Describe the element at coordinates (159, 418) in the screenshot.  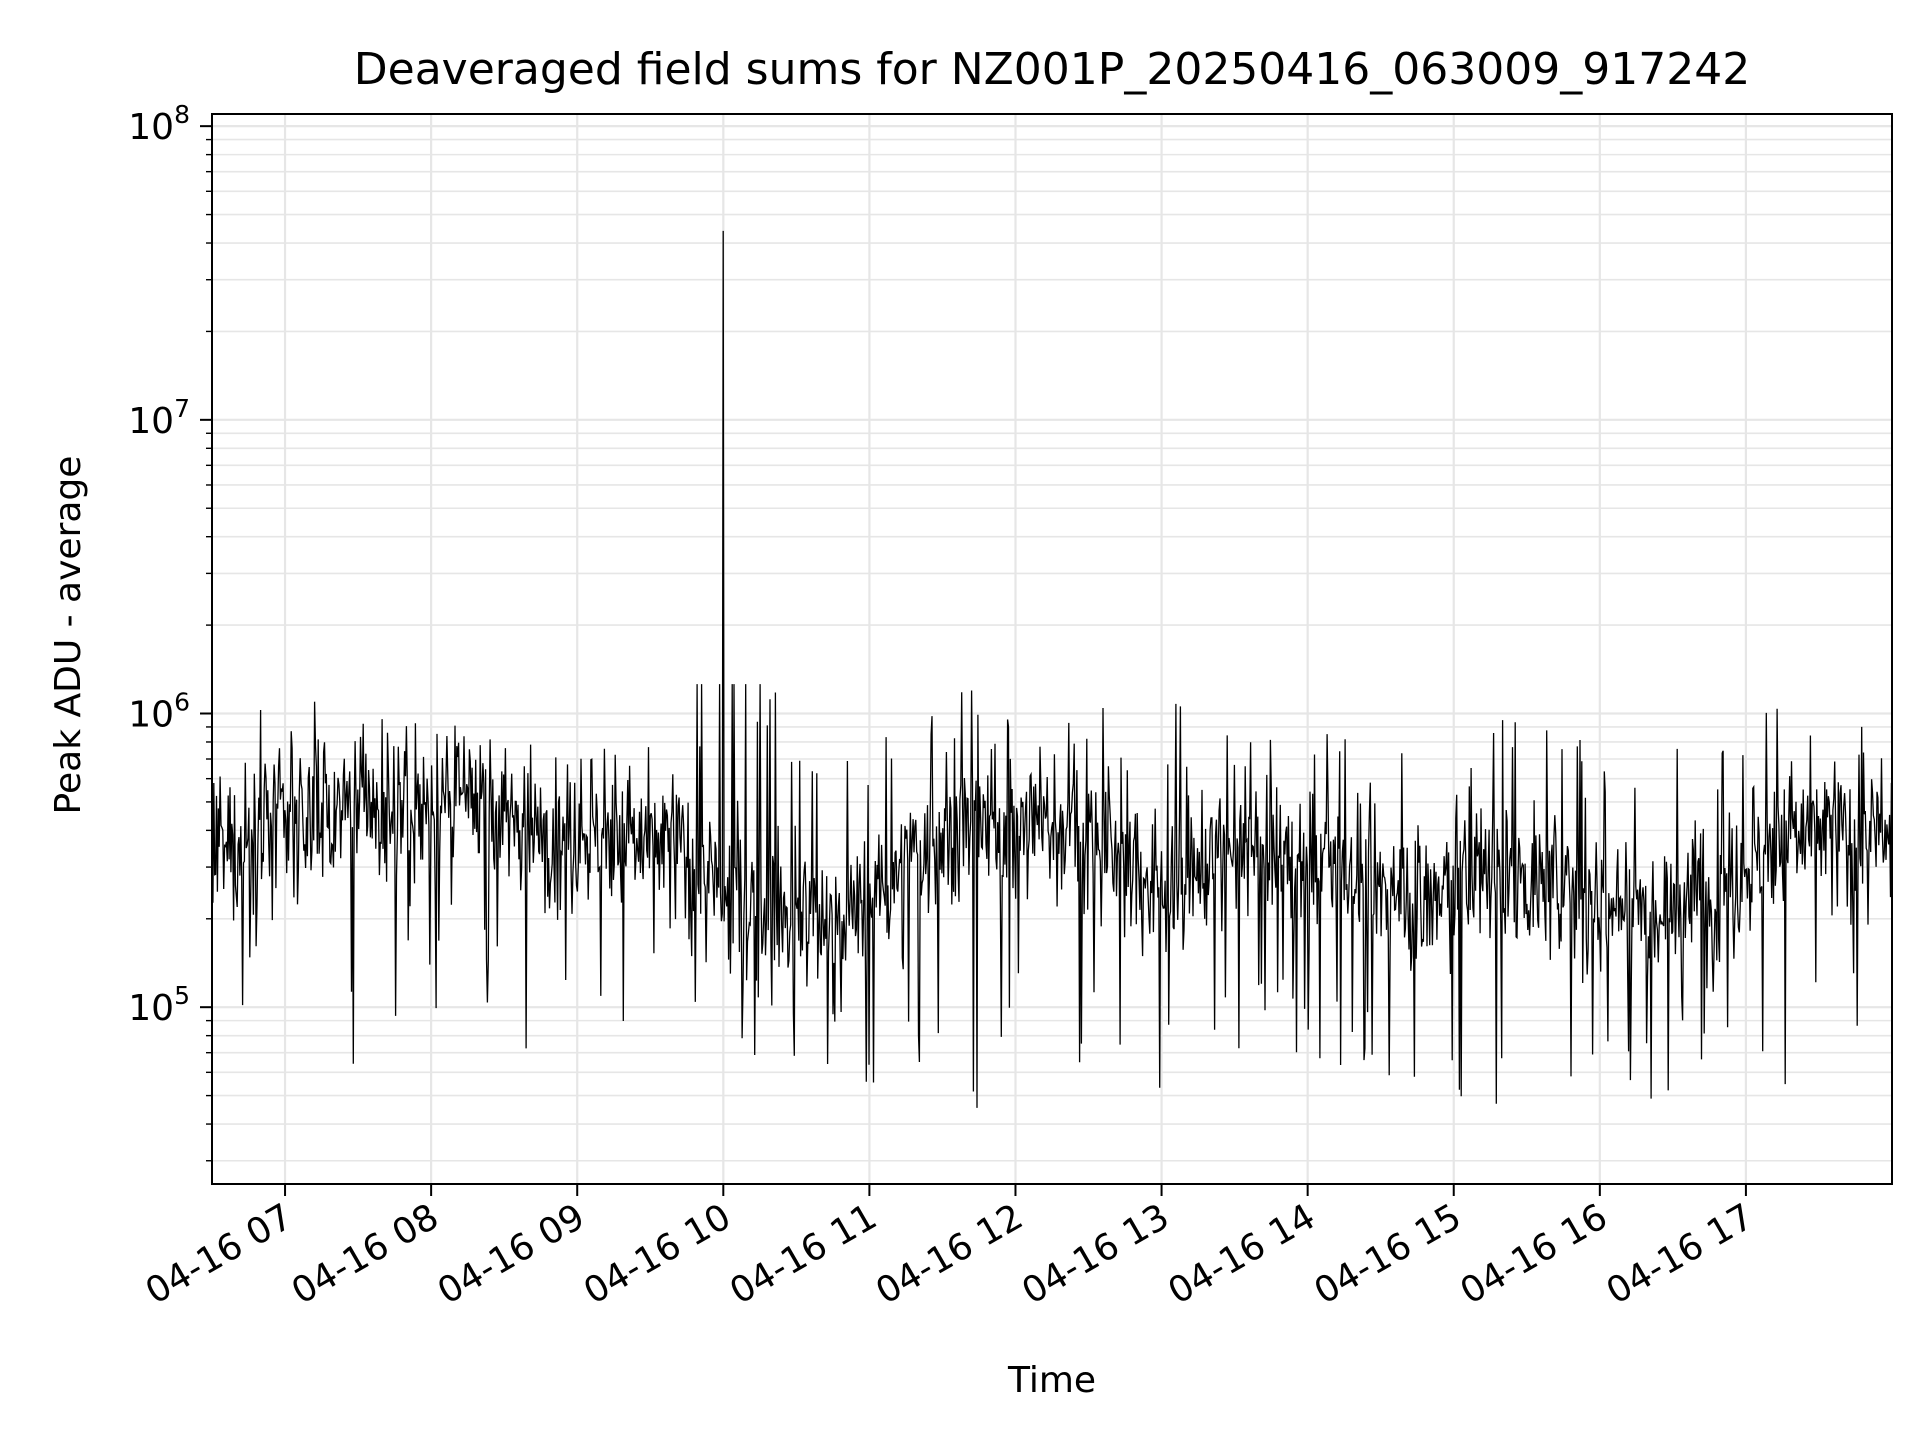
I see `y-tick-label: 10⁷` at that location.